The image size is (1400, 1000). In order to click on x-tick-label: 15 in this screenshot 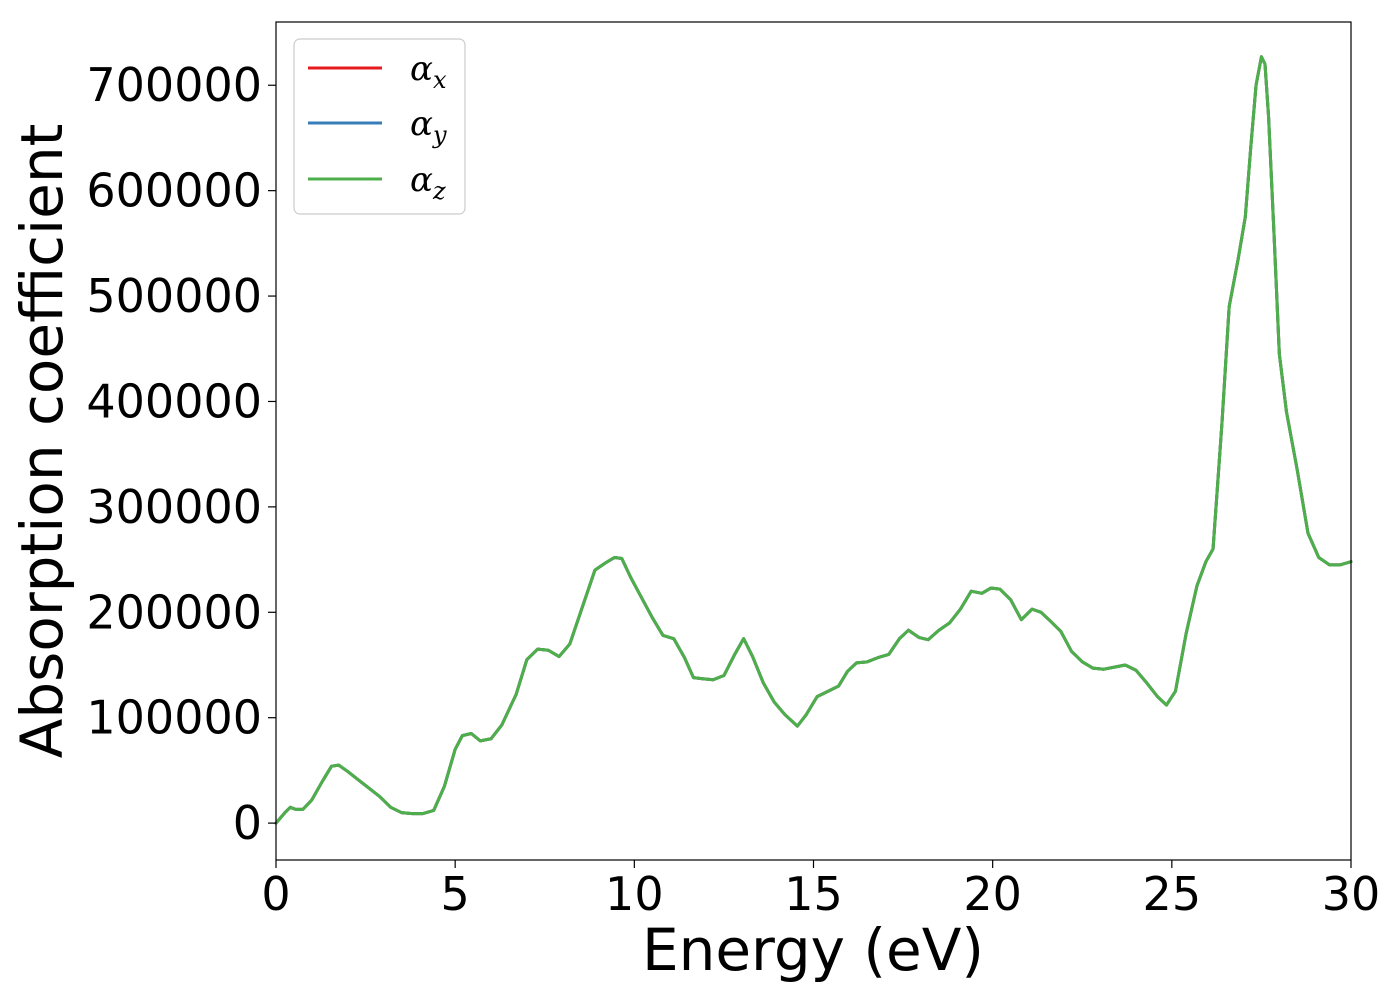, I will do `click(813, 894)`.